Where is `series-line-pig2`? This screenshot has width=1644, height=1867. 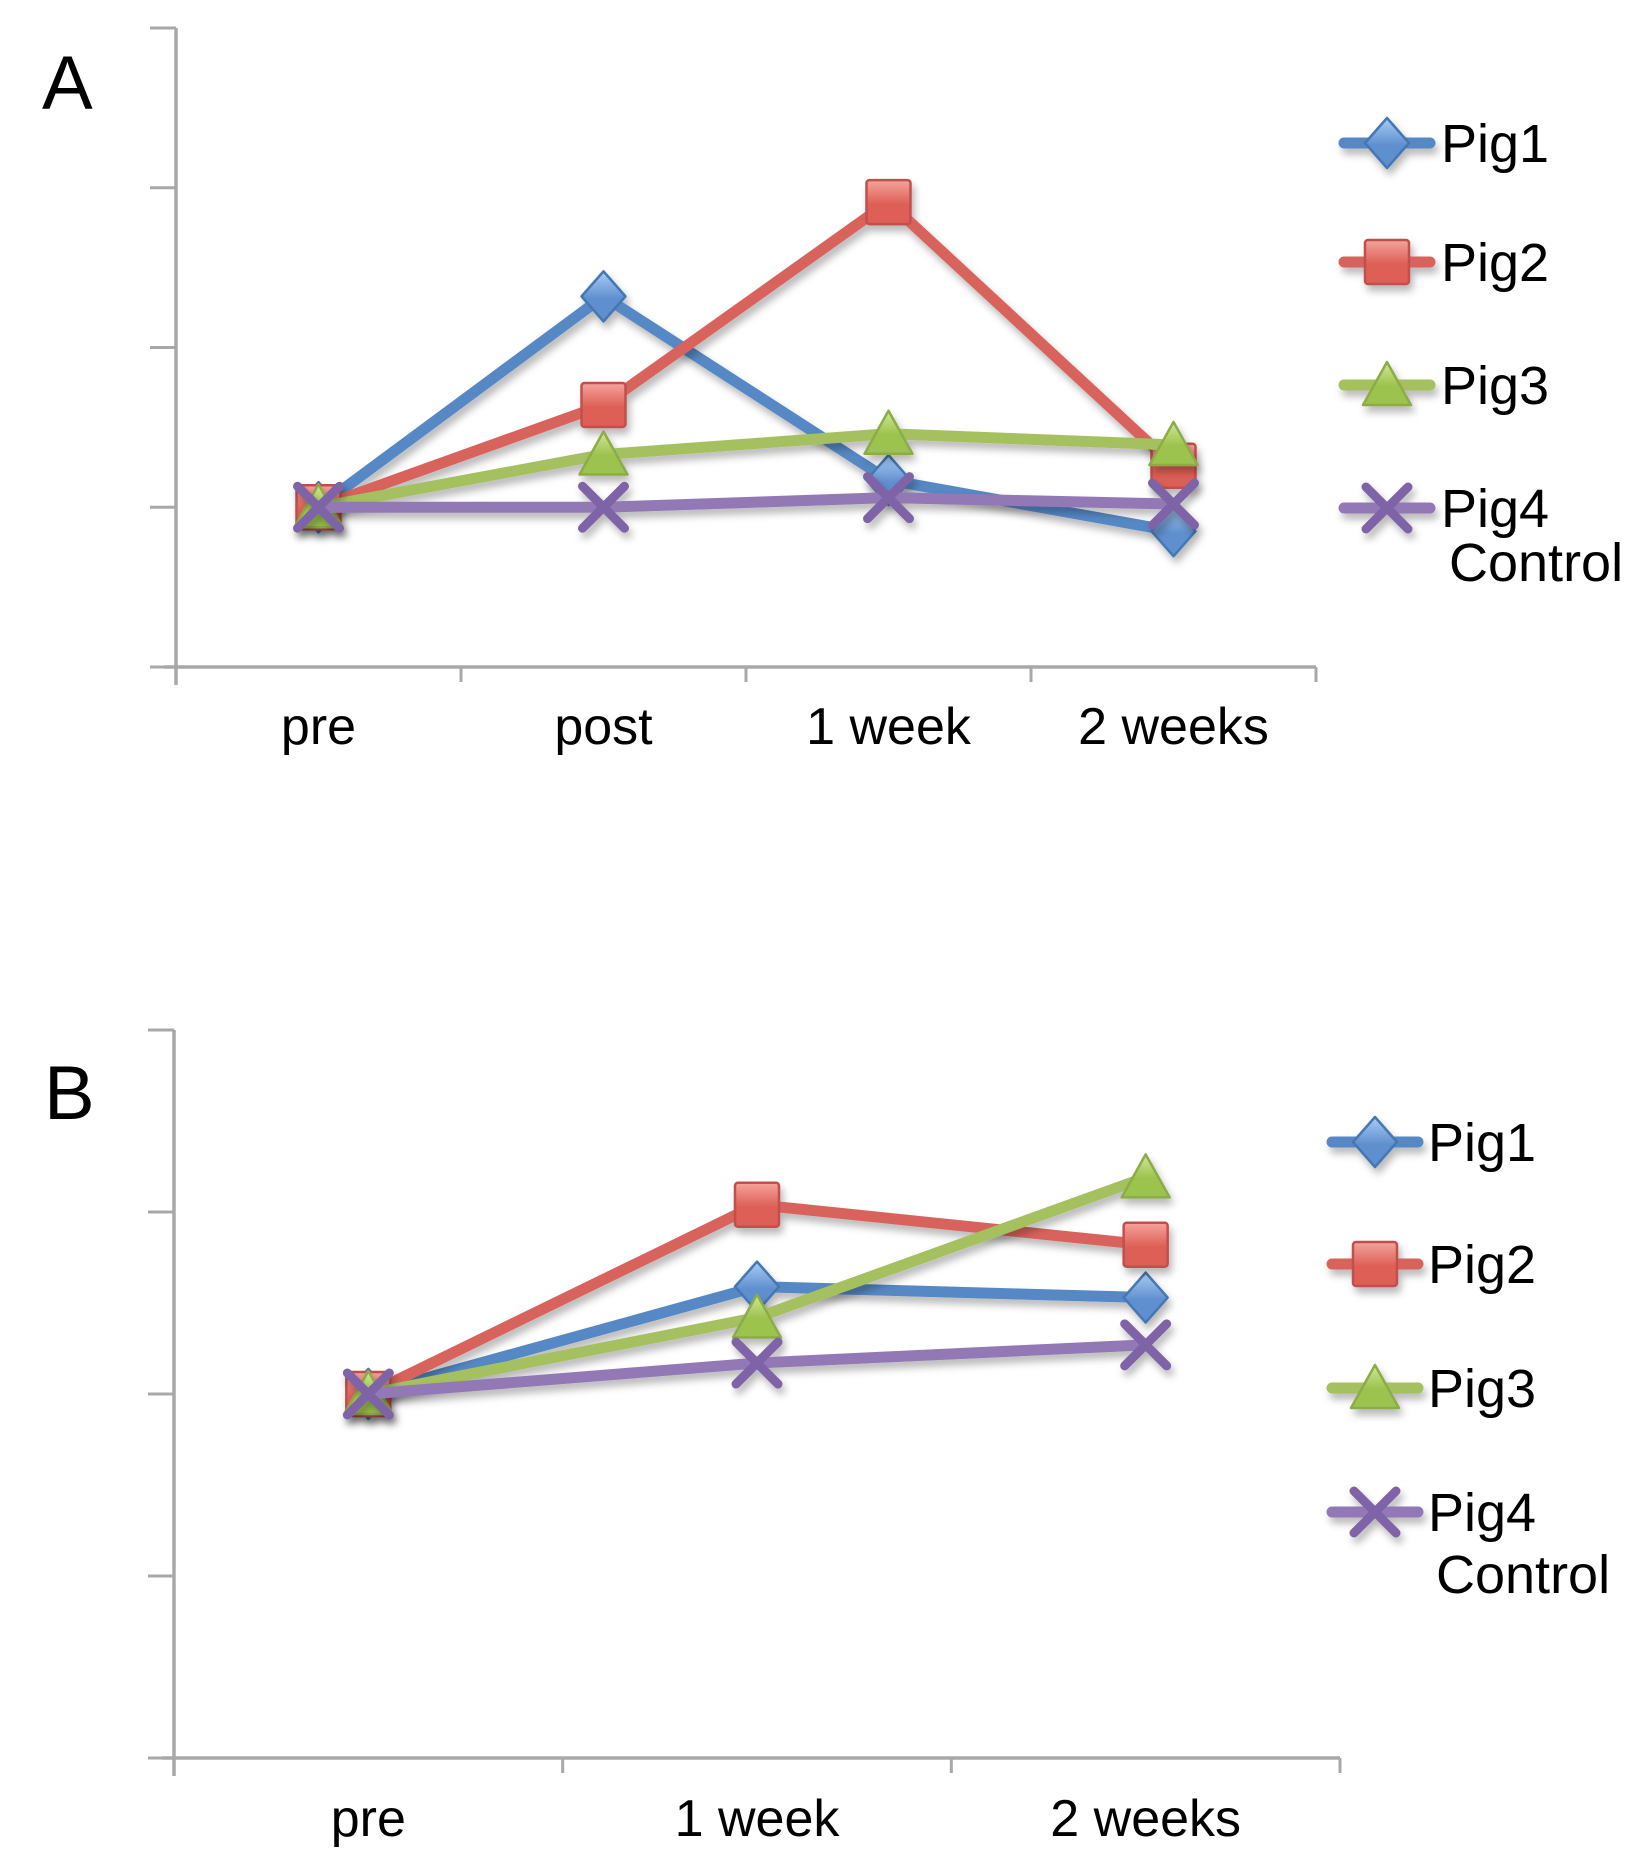 series-line-pig2 is located at coordinates (746, 354).